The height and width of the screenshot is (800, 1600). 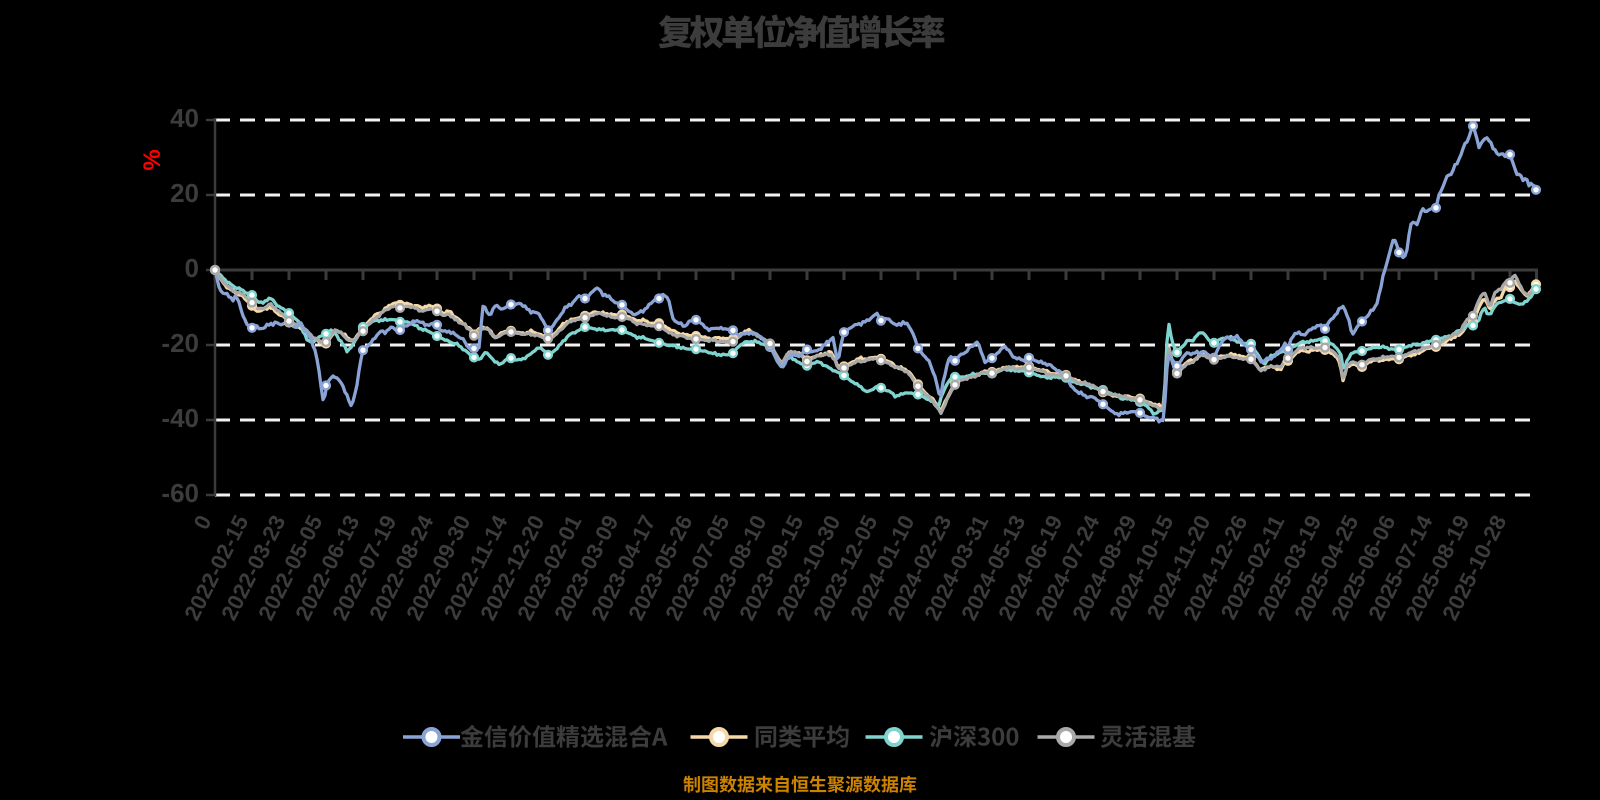 What do you see at coordinates (192, 268) in the screenshot?
I see `svg-text: 0` at bounding box center [192, 268].